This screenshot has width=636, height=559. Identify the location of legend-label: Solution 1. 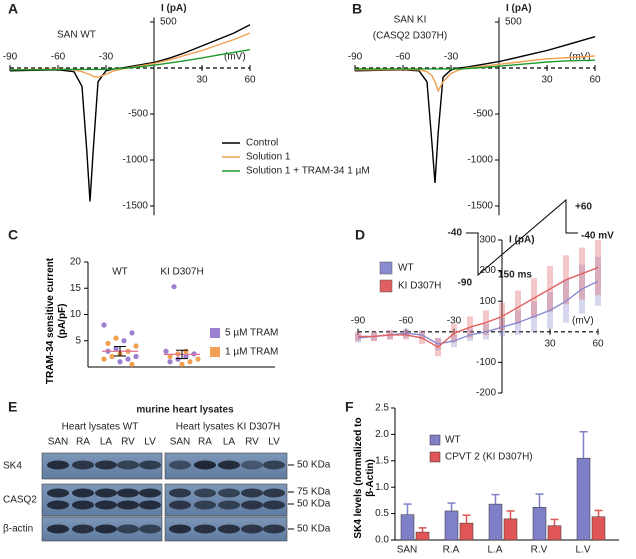
(268, 157).